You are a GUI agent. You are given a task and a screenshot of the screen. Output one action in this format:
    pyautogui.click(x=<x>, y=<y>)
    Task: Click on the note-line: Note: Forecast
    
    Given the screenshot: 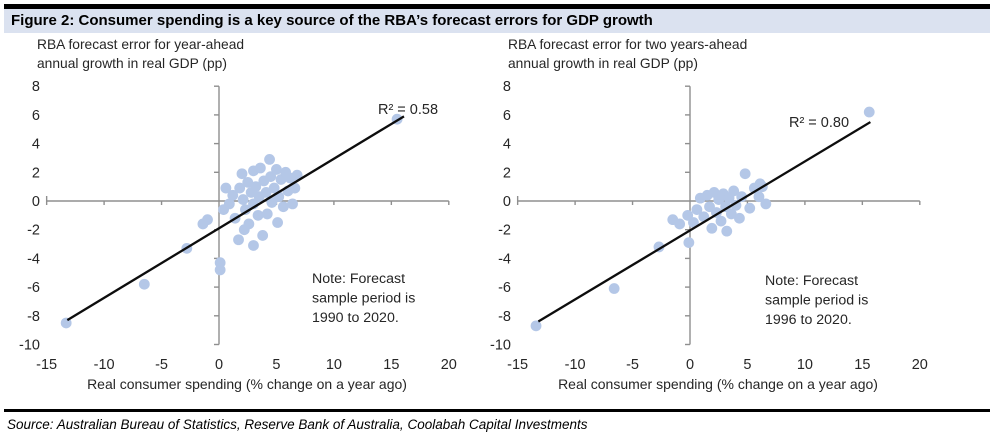 What is the action you would take?
    pyautogui.click(x=811, y=281)
    